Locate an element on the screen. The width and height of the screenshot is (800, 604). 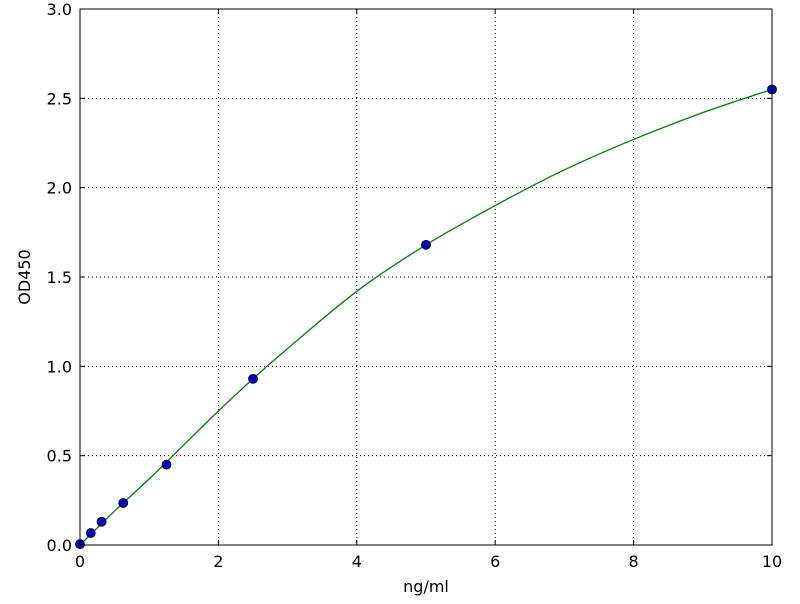
x-tick-label: 10 is located at coordinates (772, 561).